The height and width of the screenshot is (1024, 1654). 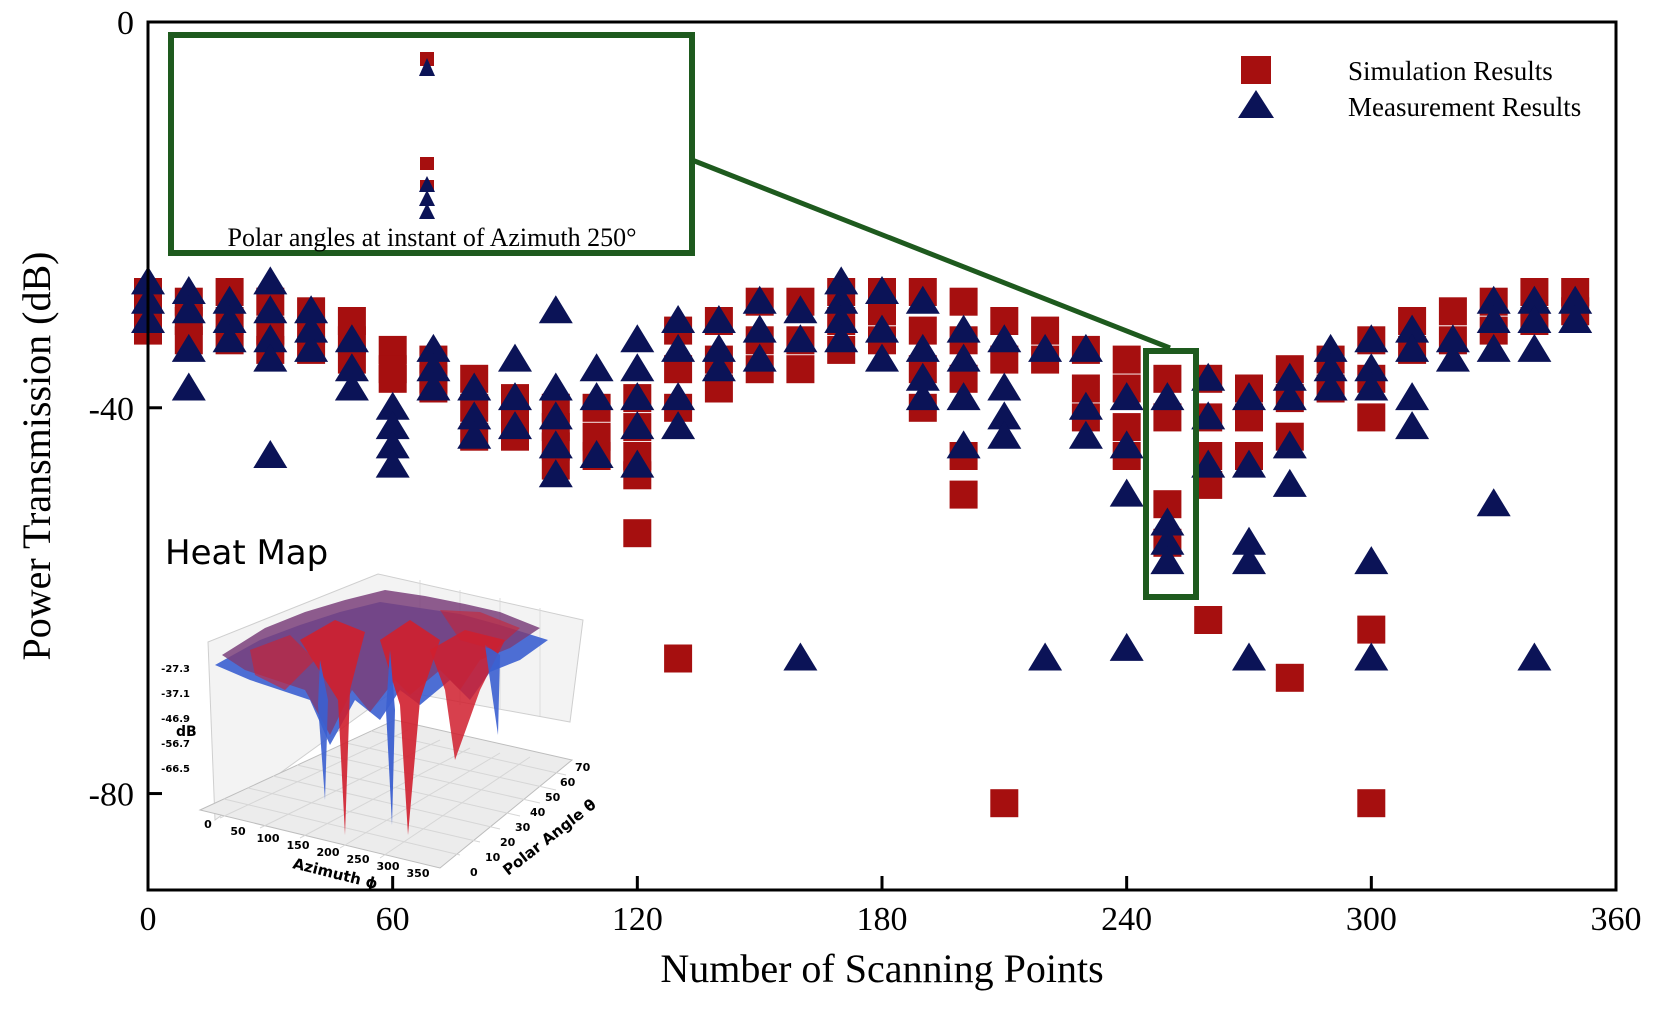 I want to click on heatmap-x-tick: 350, so click(x=418, y=873).